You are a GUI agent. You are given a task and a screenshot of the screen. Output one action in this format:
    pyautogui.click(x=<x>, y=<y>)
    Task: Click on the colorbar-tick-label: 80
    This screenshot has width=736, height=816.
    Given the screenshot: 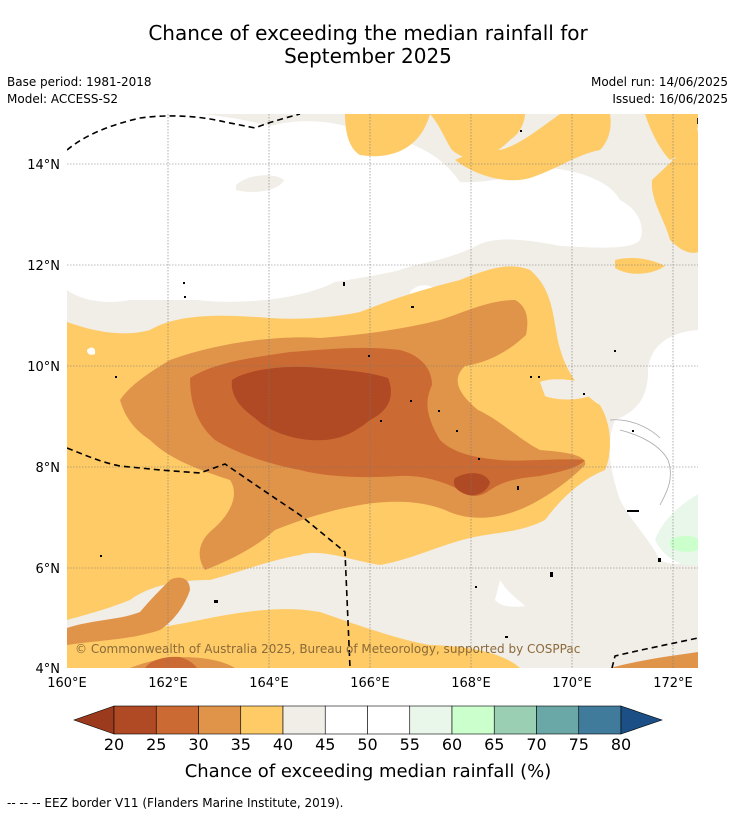 What is the action you would take?
    pyautogui.click(x=621, y=744)
    